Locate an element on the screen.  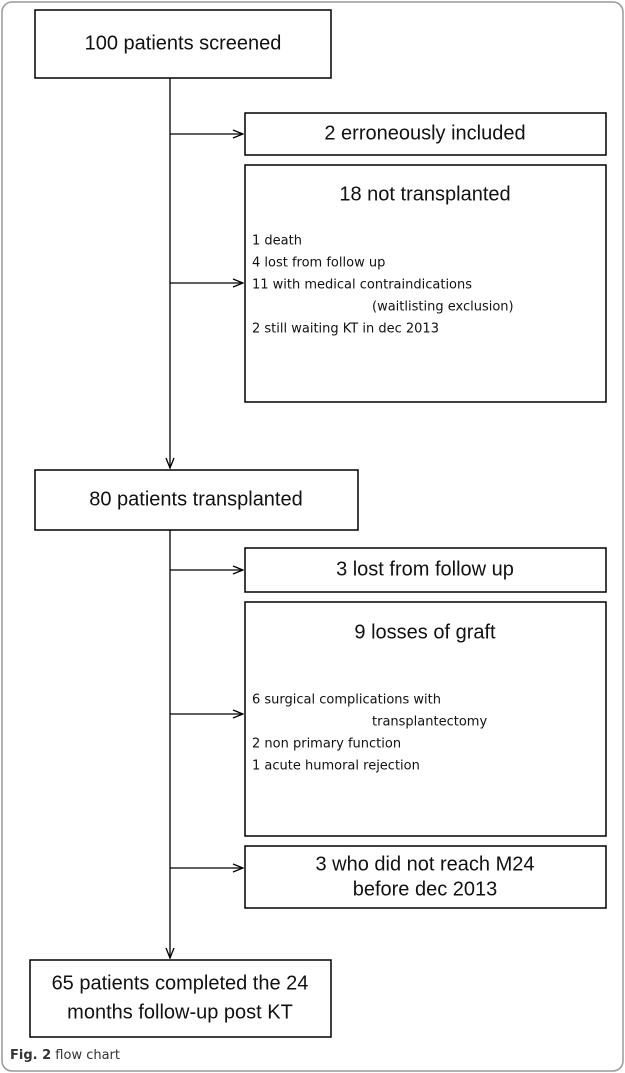
node-detail: 1 acute humoral rejection is located at coordinates (336, 766).